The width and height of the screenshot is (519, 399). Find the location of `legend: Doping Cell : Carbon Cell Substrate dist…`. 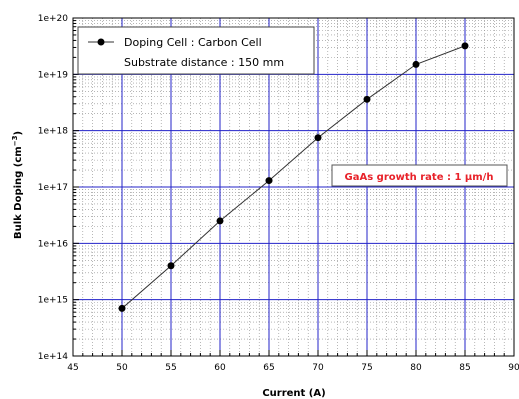

legend: Doping Cell : Carbon Cell Substrate dist… is located at coordinates (196, 50).